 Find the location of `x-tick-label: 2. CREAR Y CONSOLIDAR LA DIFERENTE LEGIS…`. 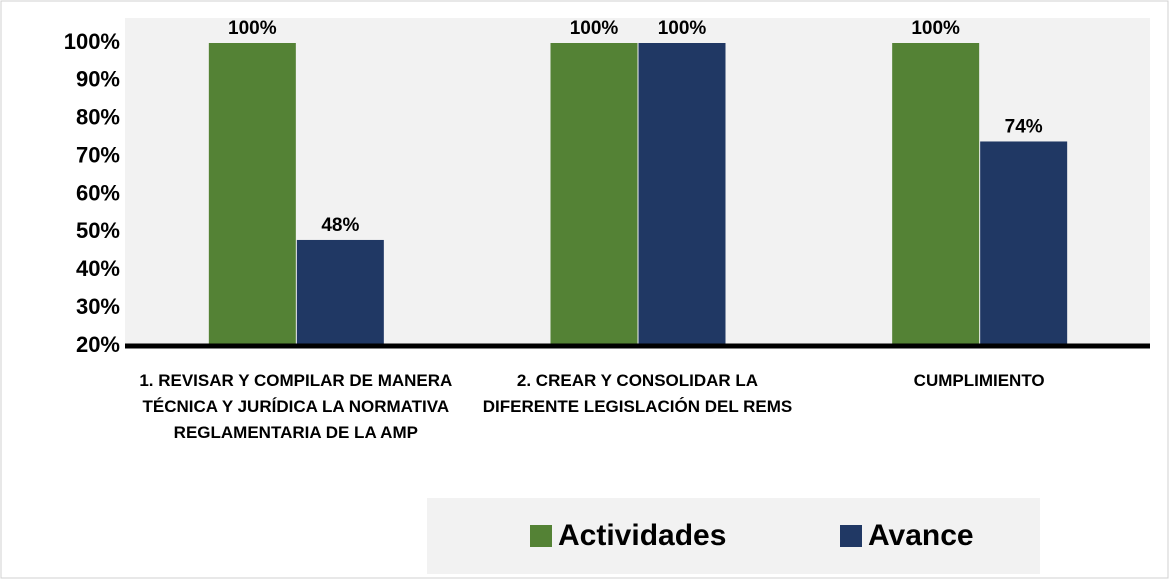

x-tick-label: 2. CREAR Y CONSOLIDAR LA DIFERENTE LEGIS… is located at coordinates (637, 393).